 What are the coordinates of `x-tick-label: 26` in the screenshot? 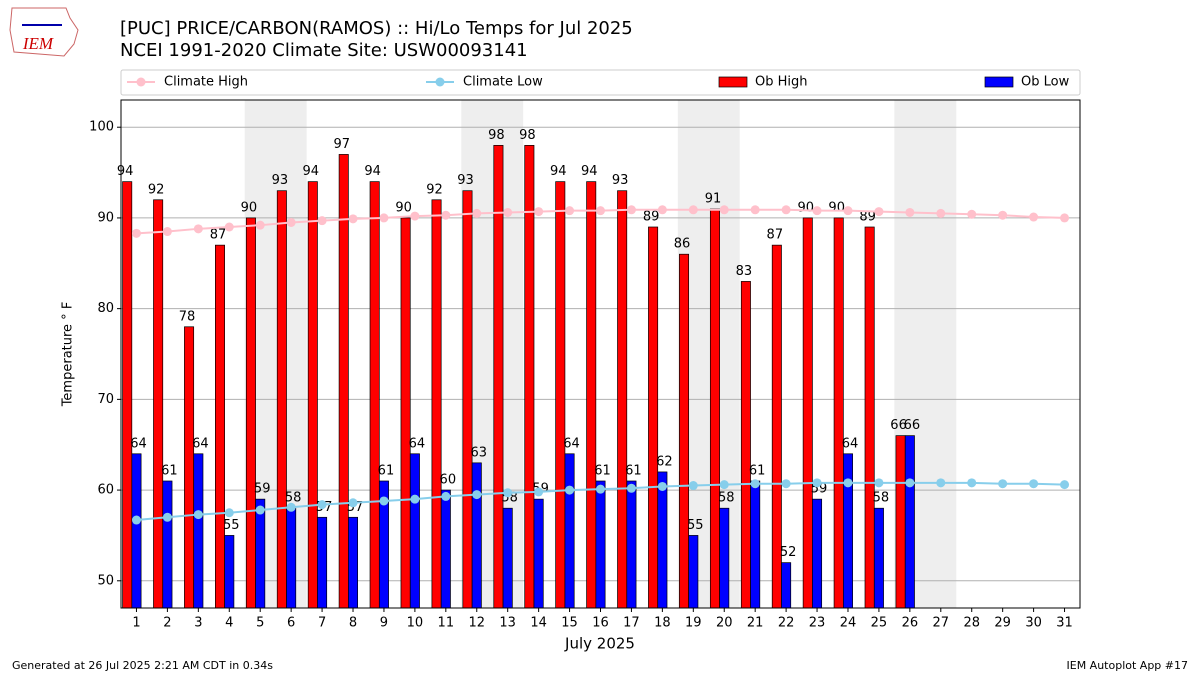 It's located at (910, 623).